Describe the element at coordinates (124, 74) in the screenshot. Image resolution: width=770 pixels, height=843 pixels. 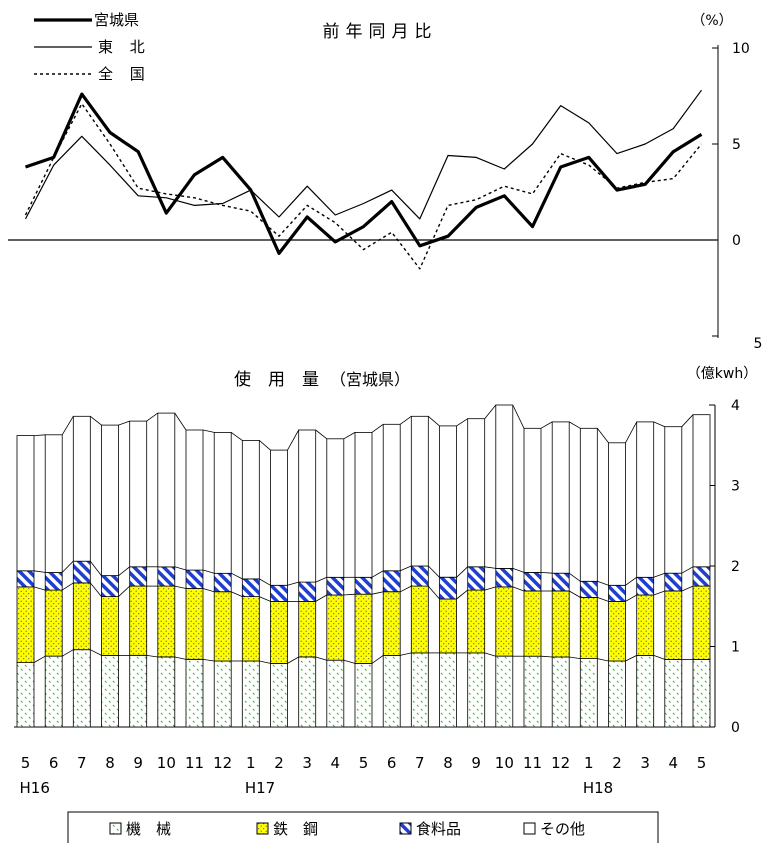
I see `legend-label-zenkoku: 全 国` at that location.